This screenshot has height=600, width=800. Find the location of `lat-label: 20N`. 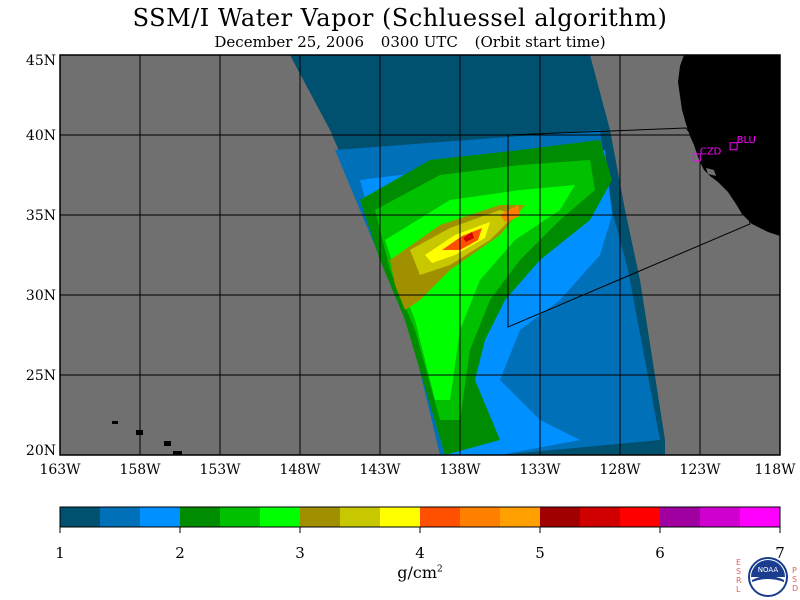

lat-label: 20N is located at coordinates (40, 451).